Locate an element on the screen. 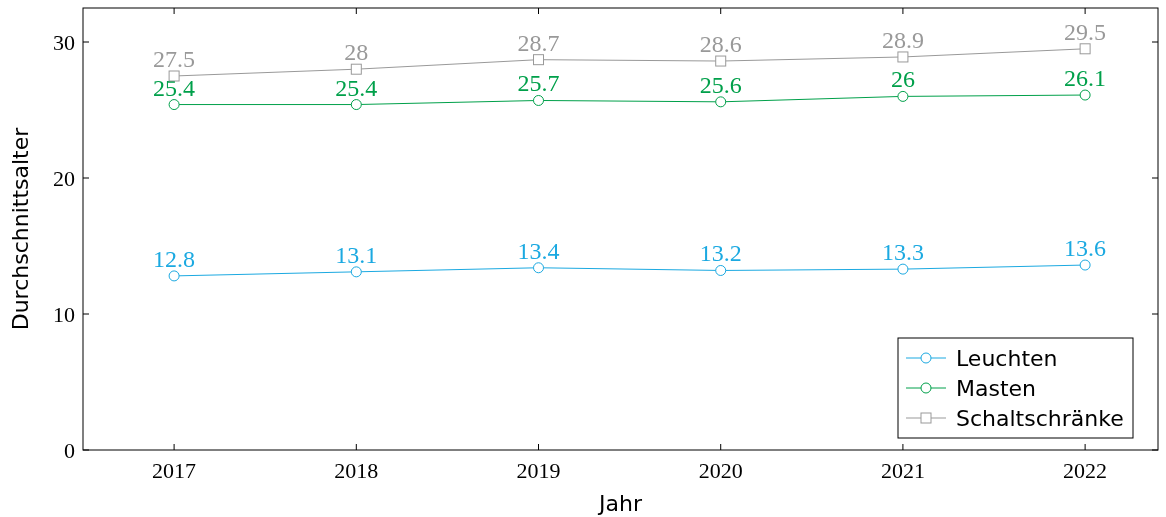 This screenshot has height=517, width=1166. data-label: 28.9 is located at coordinates (902, 39).